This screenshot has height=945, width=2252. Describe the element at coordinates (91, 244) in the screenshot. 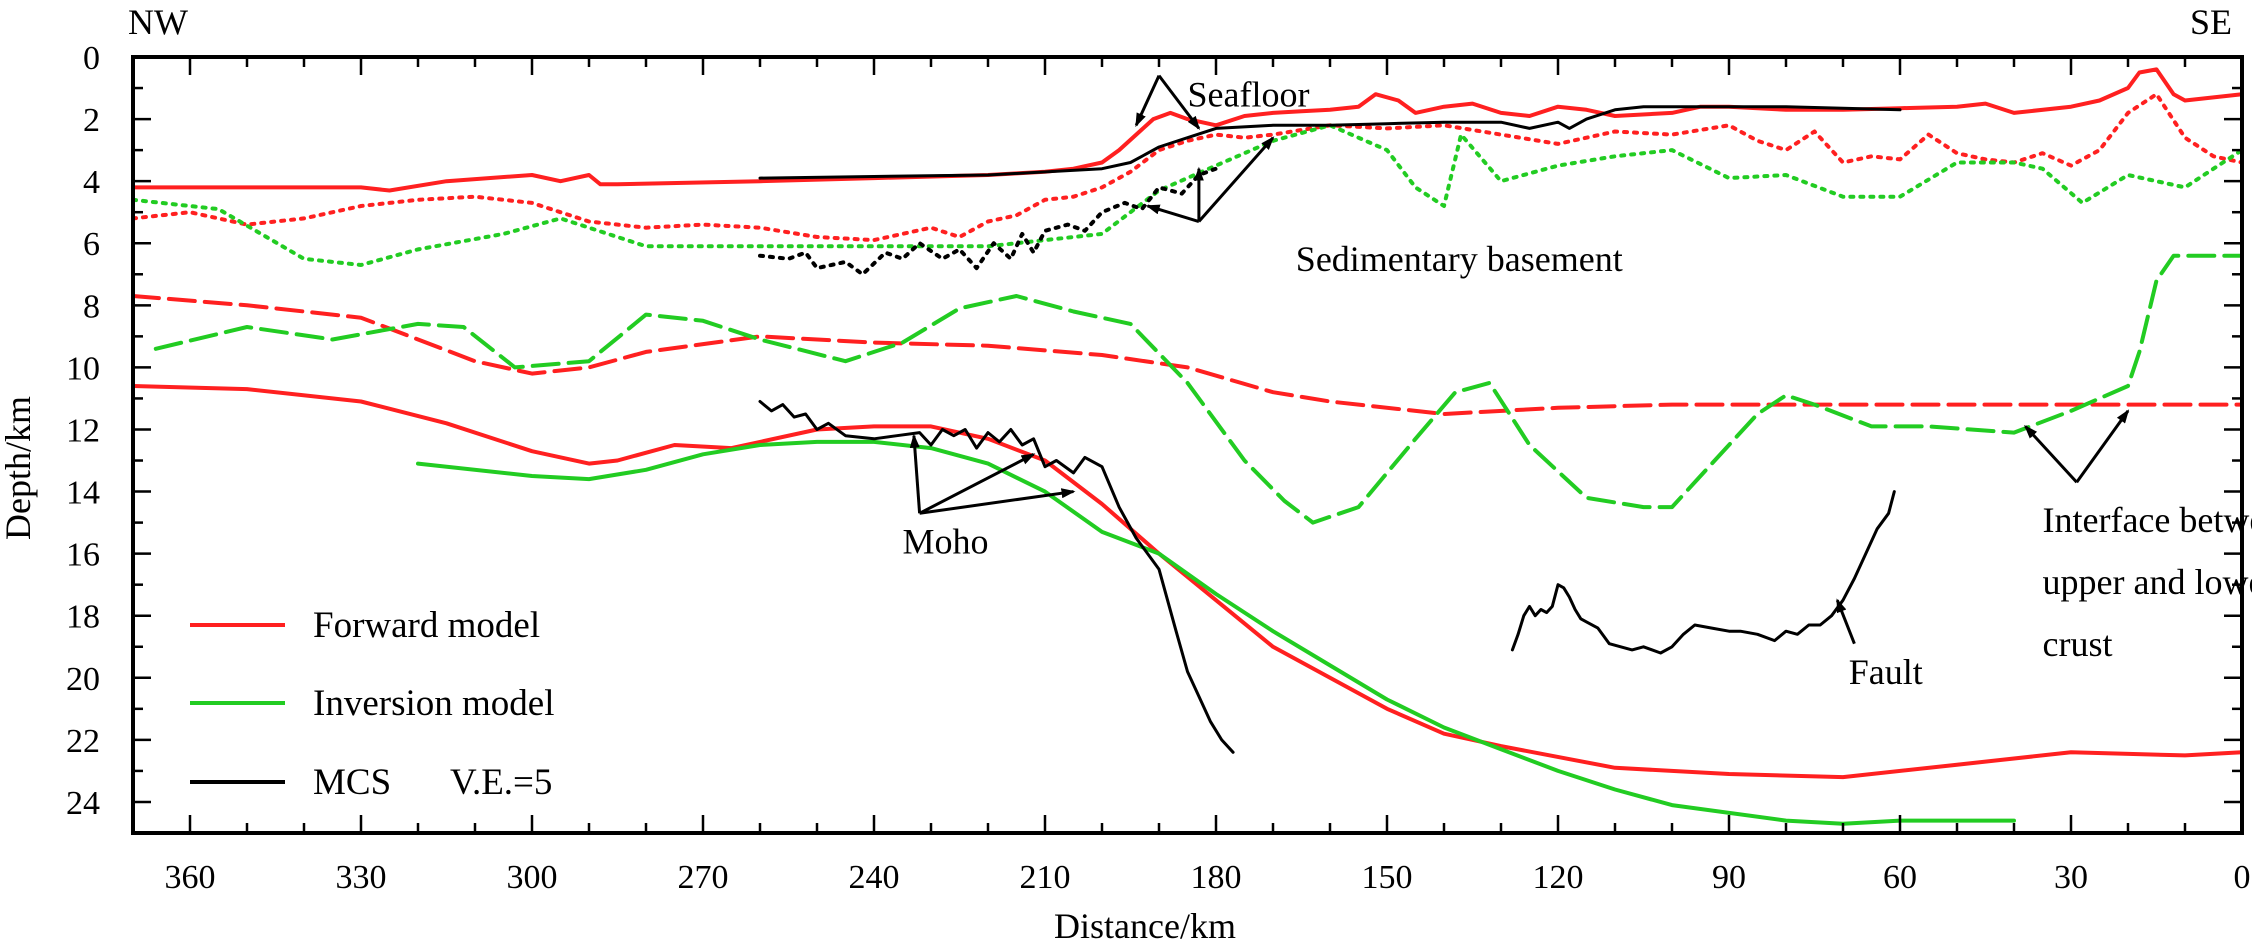

I see `y-tick-label: 6` at that location.